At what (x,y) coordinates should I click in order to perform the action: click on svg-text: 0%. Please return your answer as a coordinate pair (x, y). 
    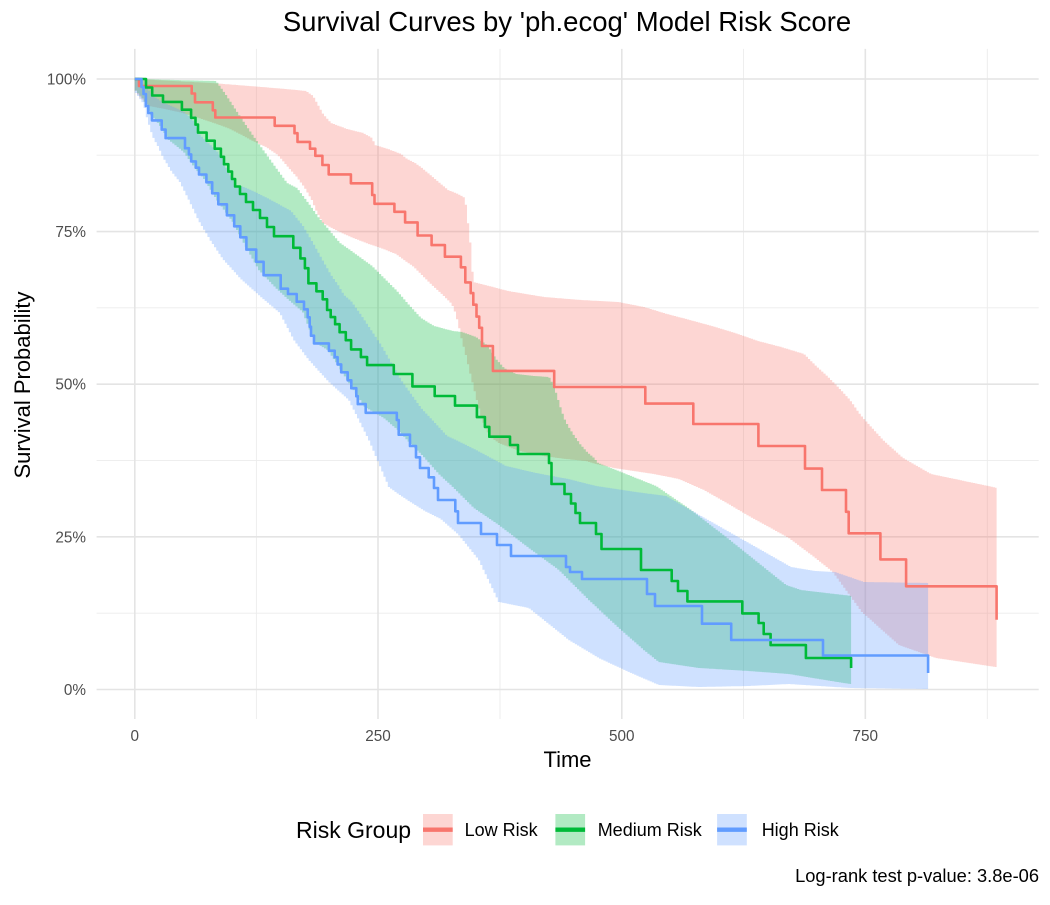
    Looking at the image, I should click on (75, 690).